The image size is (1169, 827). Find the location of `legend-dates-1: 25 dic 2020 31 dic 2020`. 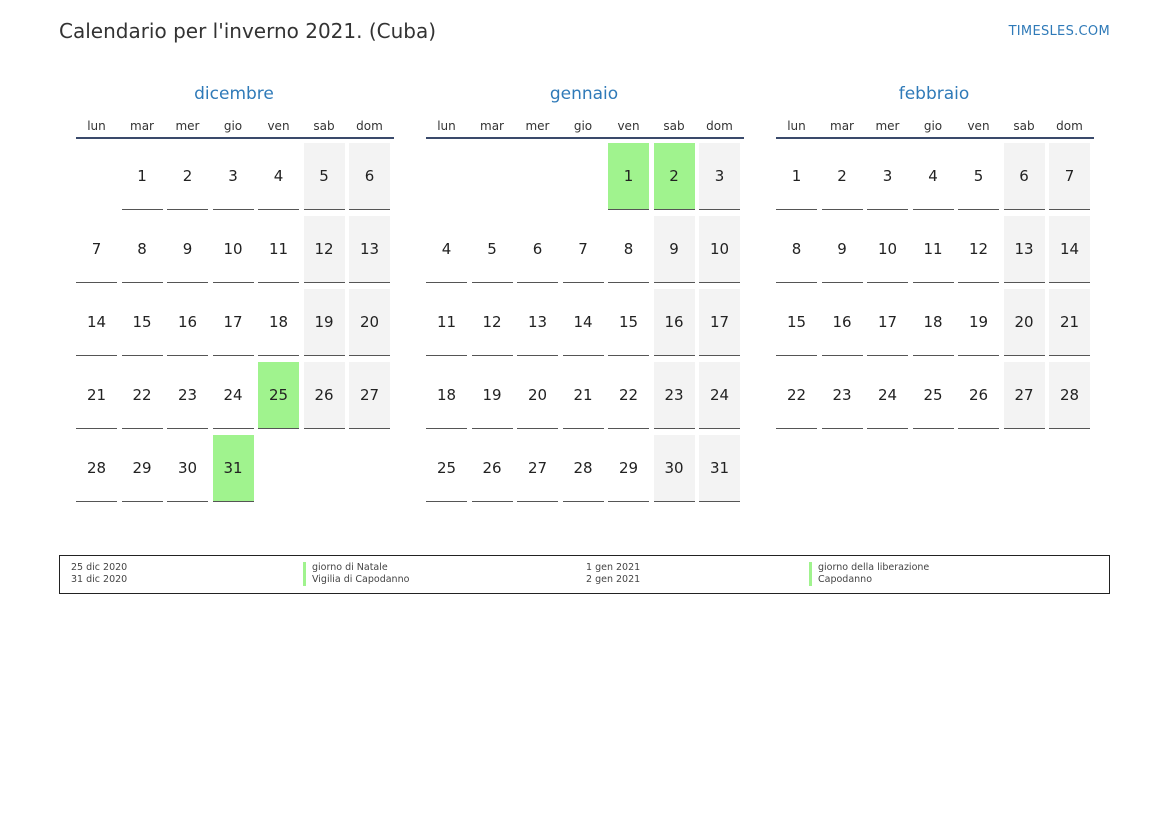

legend-dates-1: 25 dic 2020 31 dic 2020 is located at coordinates (99, 574).